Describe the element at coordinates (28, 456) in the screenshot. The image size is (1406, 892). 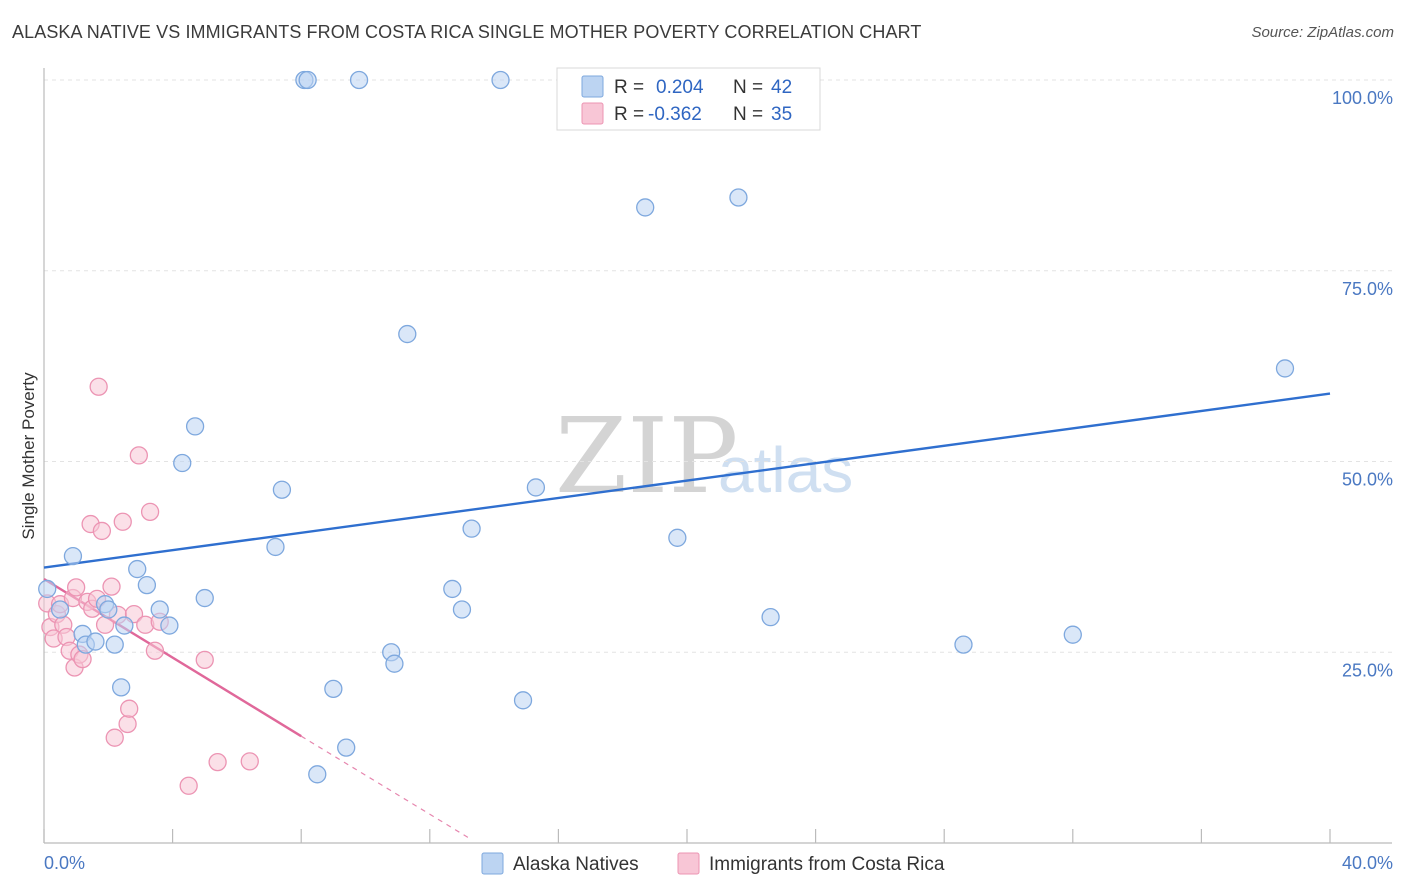
I see `y-axis-label: Single Mother Poverty` at that location.